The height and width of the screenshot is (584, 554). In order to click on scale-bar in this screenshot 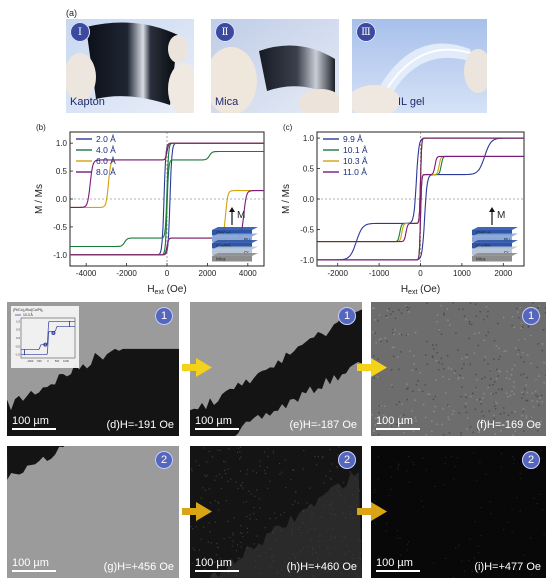, I will do `click(398, 429)`.